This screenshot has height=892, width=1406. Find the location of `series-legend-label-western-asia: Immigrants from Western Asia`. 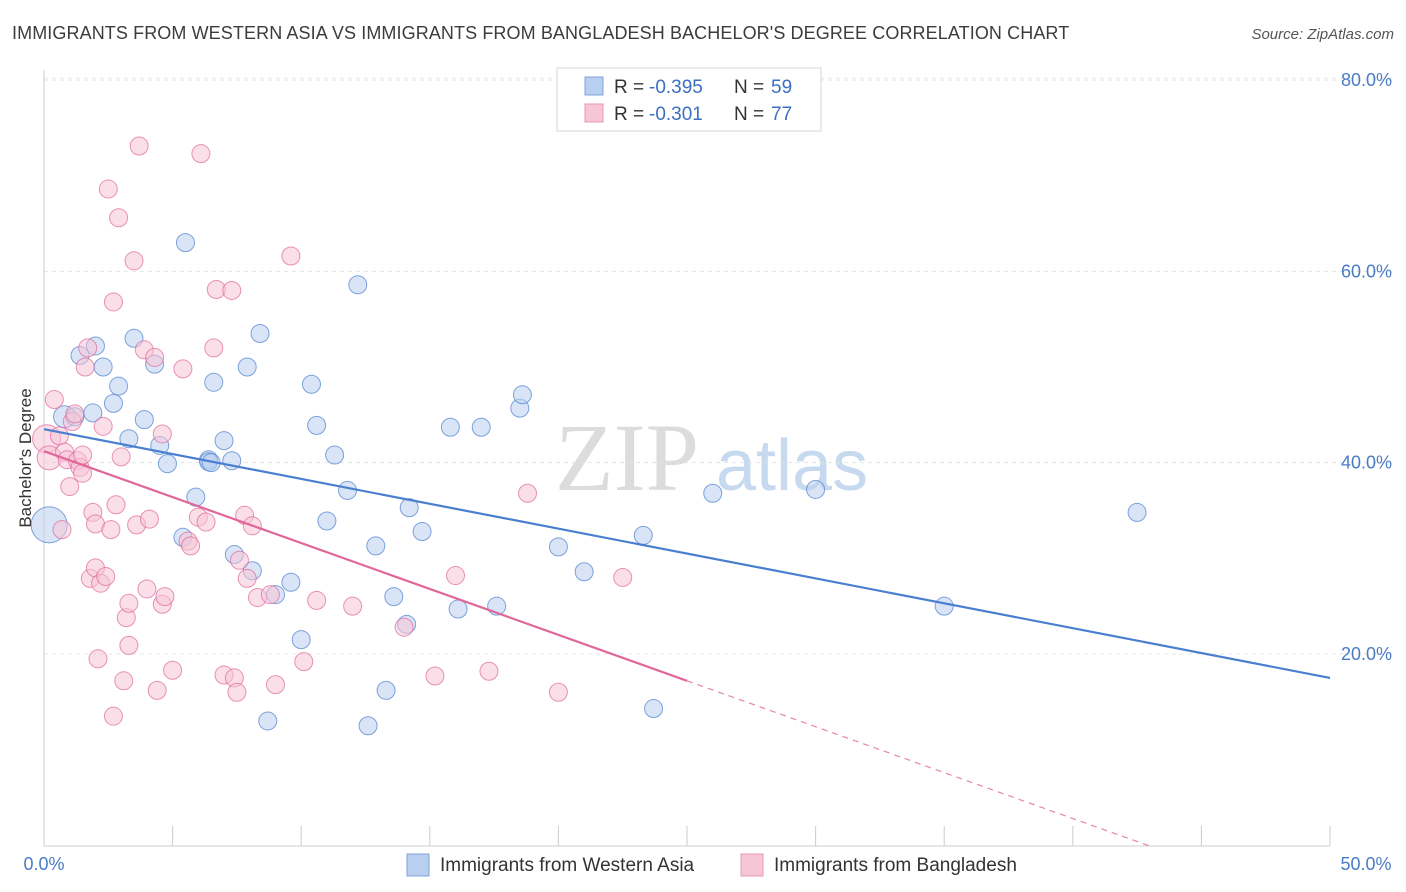

series-legend-label-western-asia: Immigrants from Western Asia is located at coordinates (567, 865).